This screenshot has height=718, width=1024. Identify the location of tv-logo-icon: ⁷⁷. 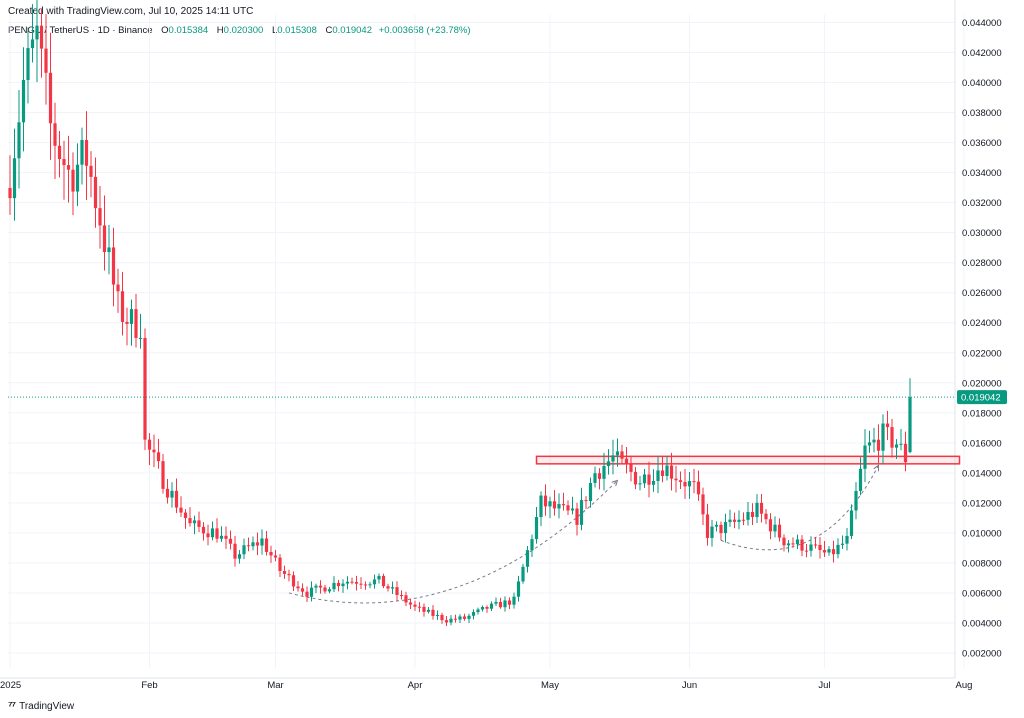
(12, 706).